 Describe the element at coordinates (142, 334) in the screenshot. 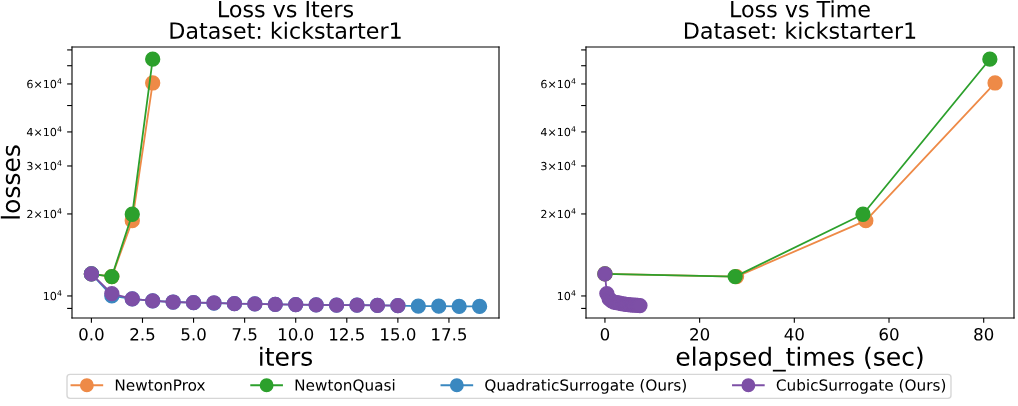

I see `x-tick-label: 2.5` at that location.